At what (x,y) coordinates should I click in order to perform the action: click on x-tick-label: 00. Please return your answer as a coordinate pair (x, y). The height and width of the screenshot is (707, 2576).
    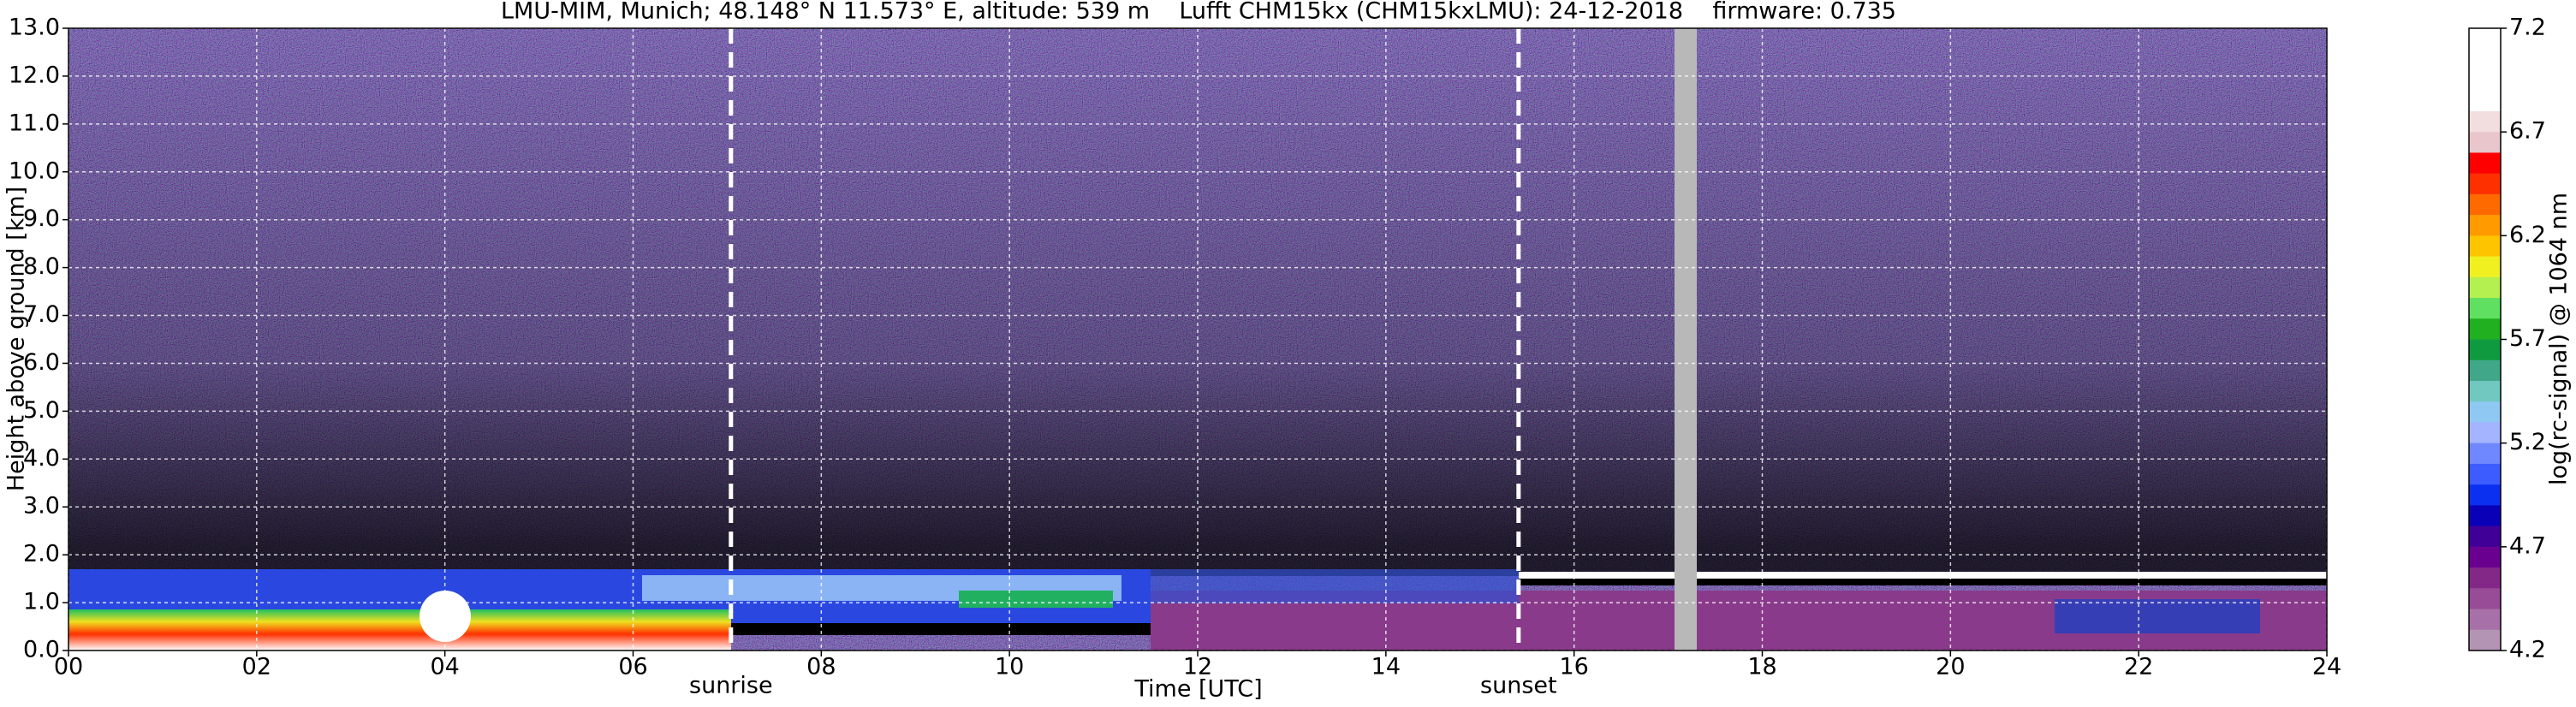
    Looking at the image, I should click on (68, 667).